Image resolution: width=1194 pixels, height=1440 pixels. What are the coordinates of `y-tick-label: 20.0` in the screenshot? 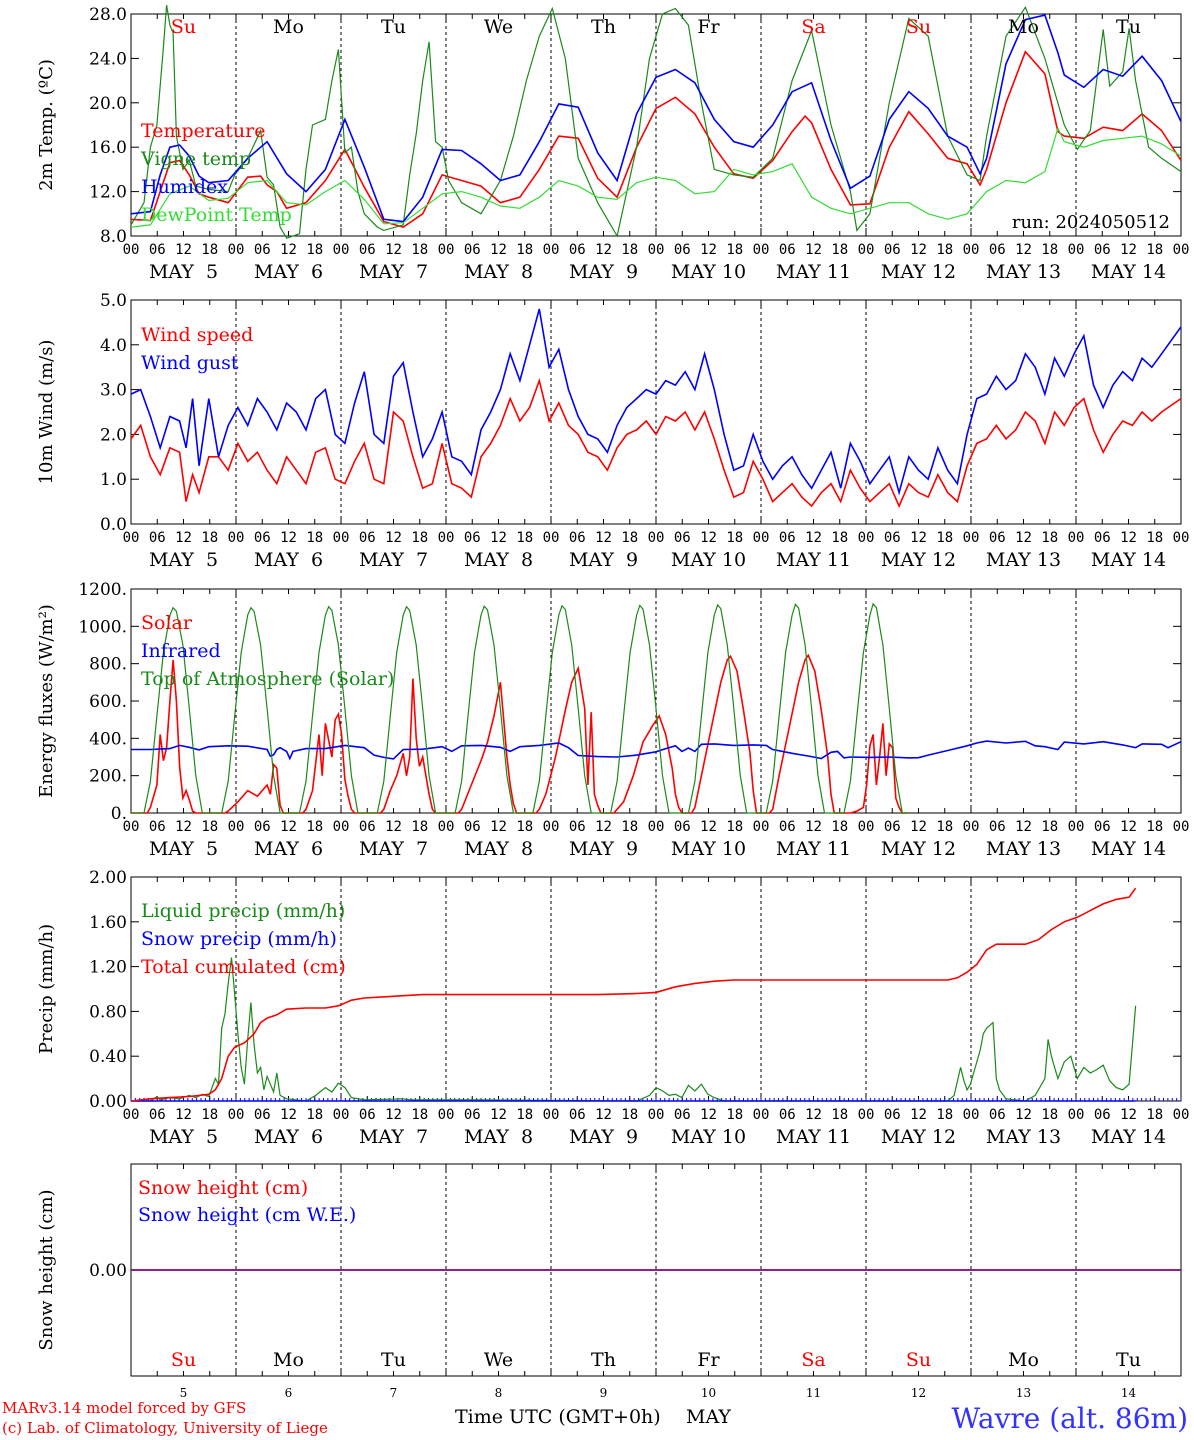 It's located at (108, 104).